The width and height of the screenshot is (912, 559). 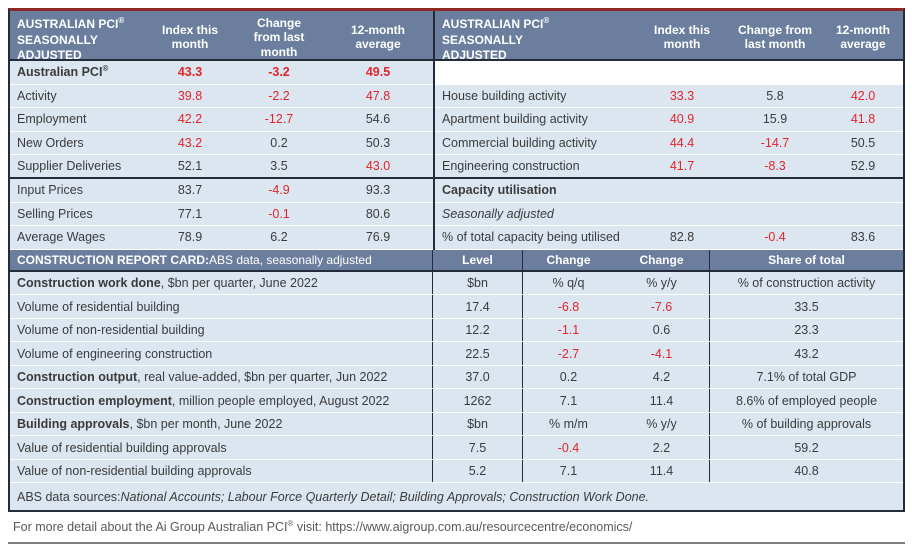 I want to click on row-label: Employment, so click(x=52, y=119).